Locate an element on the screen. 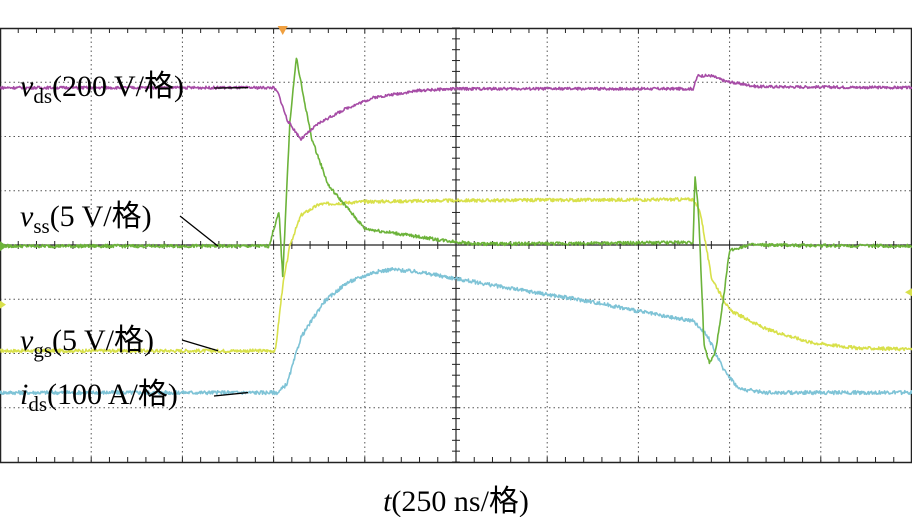 This screenshot has width=912, height=517. ids-label: ids(100 A/格) is located at coordinates (99, 397).